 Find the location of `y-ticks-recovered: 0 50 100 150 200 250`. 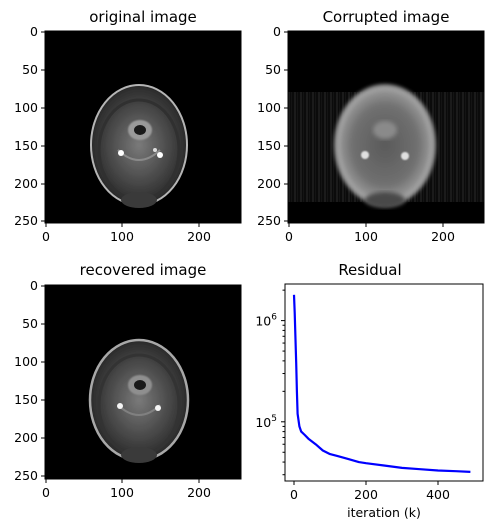

y-ticks-recovered: 0 50 100 150 200 250 is located at coordinates (29, 380).